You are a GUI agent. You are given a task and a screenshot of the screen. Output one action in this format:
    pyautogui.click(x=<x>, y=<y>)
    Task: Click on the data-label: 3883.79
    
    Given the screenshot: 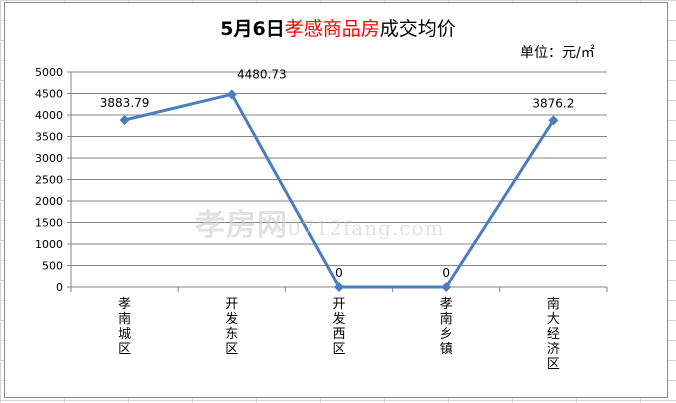 What is the action you would take?
    pyautogui.click(x=125, y=103)
    